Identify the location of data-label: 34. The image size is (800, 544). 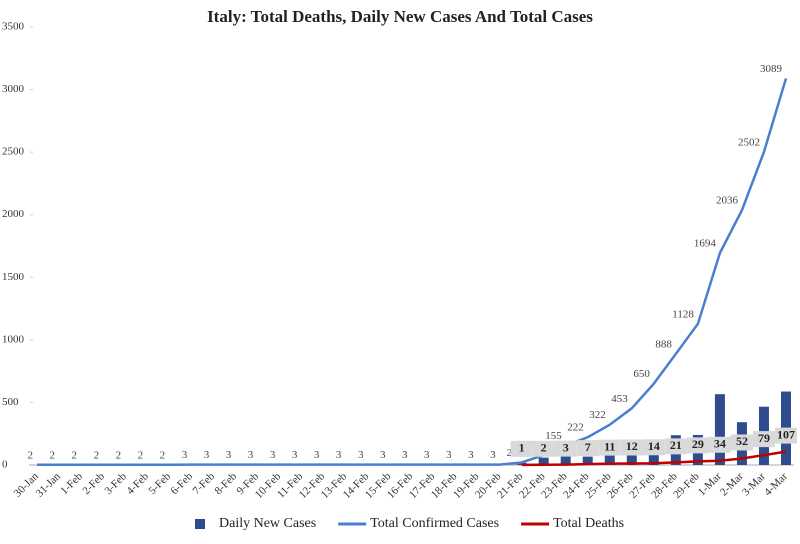
(720, 443).